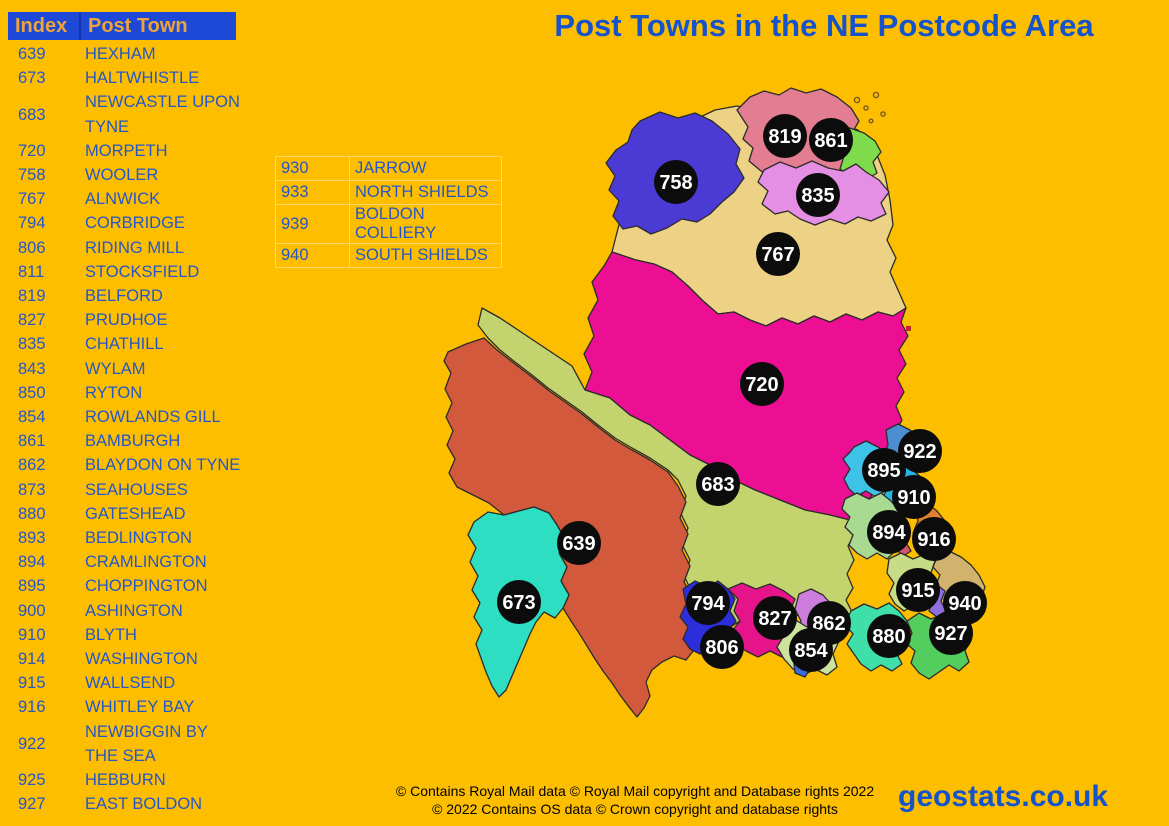  What do you see at coordinates (129, 465) in the screenshot?
I see `table-row: 862 BLAYDON ON TYNE` at bounding box center [129, 465].